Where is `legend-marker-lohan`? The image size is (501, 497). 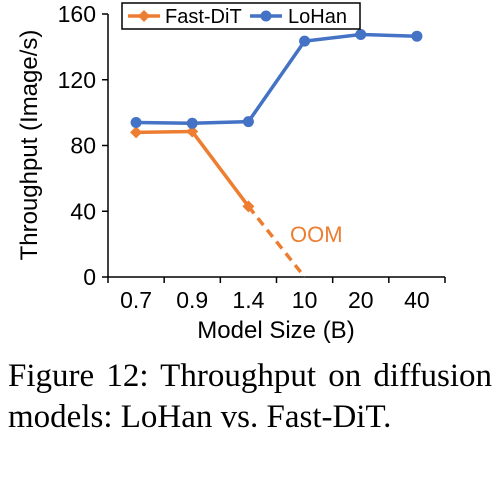
legend-marker-lohan is located at coordinates (266, 16).